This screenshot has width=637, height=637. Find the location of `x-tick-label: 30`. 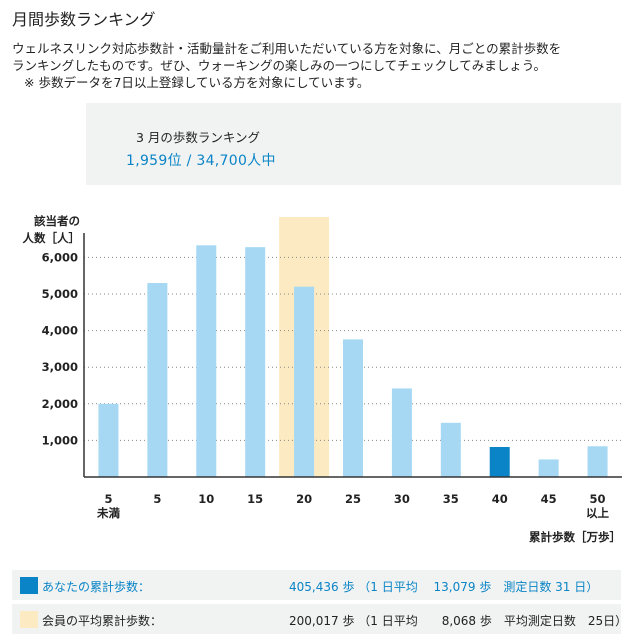

x-tick-label: 30 is located at coordinates (402, 499).